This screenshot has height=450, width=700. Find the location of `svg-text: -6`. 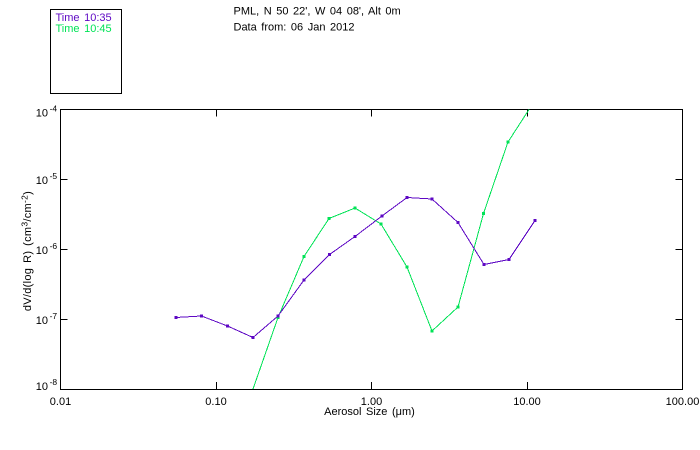

svg-text: -6 is located at coordinates (54, 246).